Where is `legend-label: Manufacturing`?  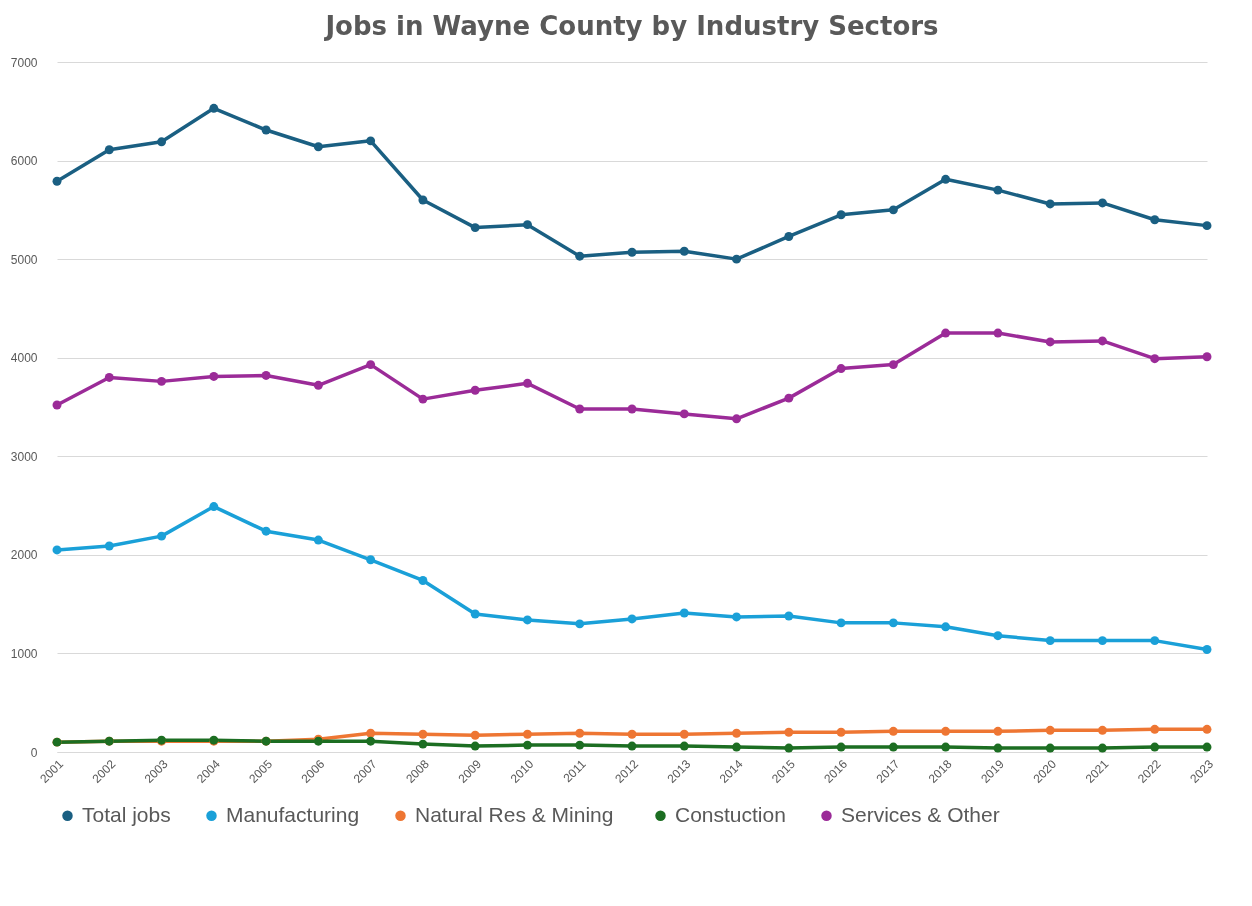
legend-label: Manufacturing is located at coordinates (293, 814).